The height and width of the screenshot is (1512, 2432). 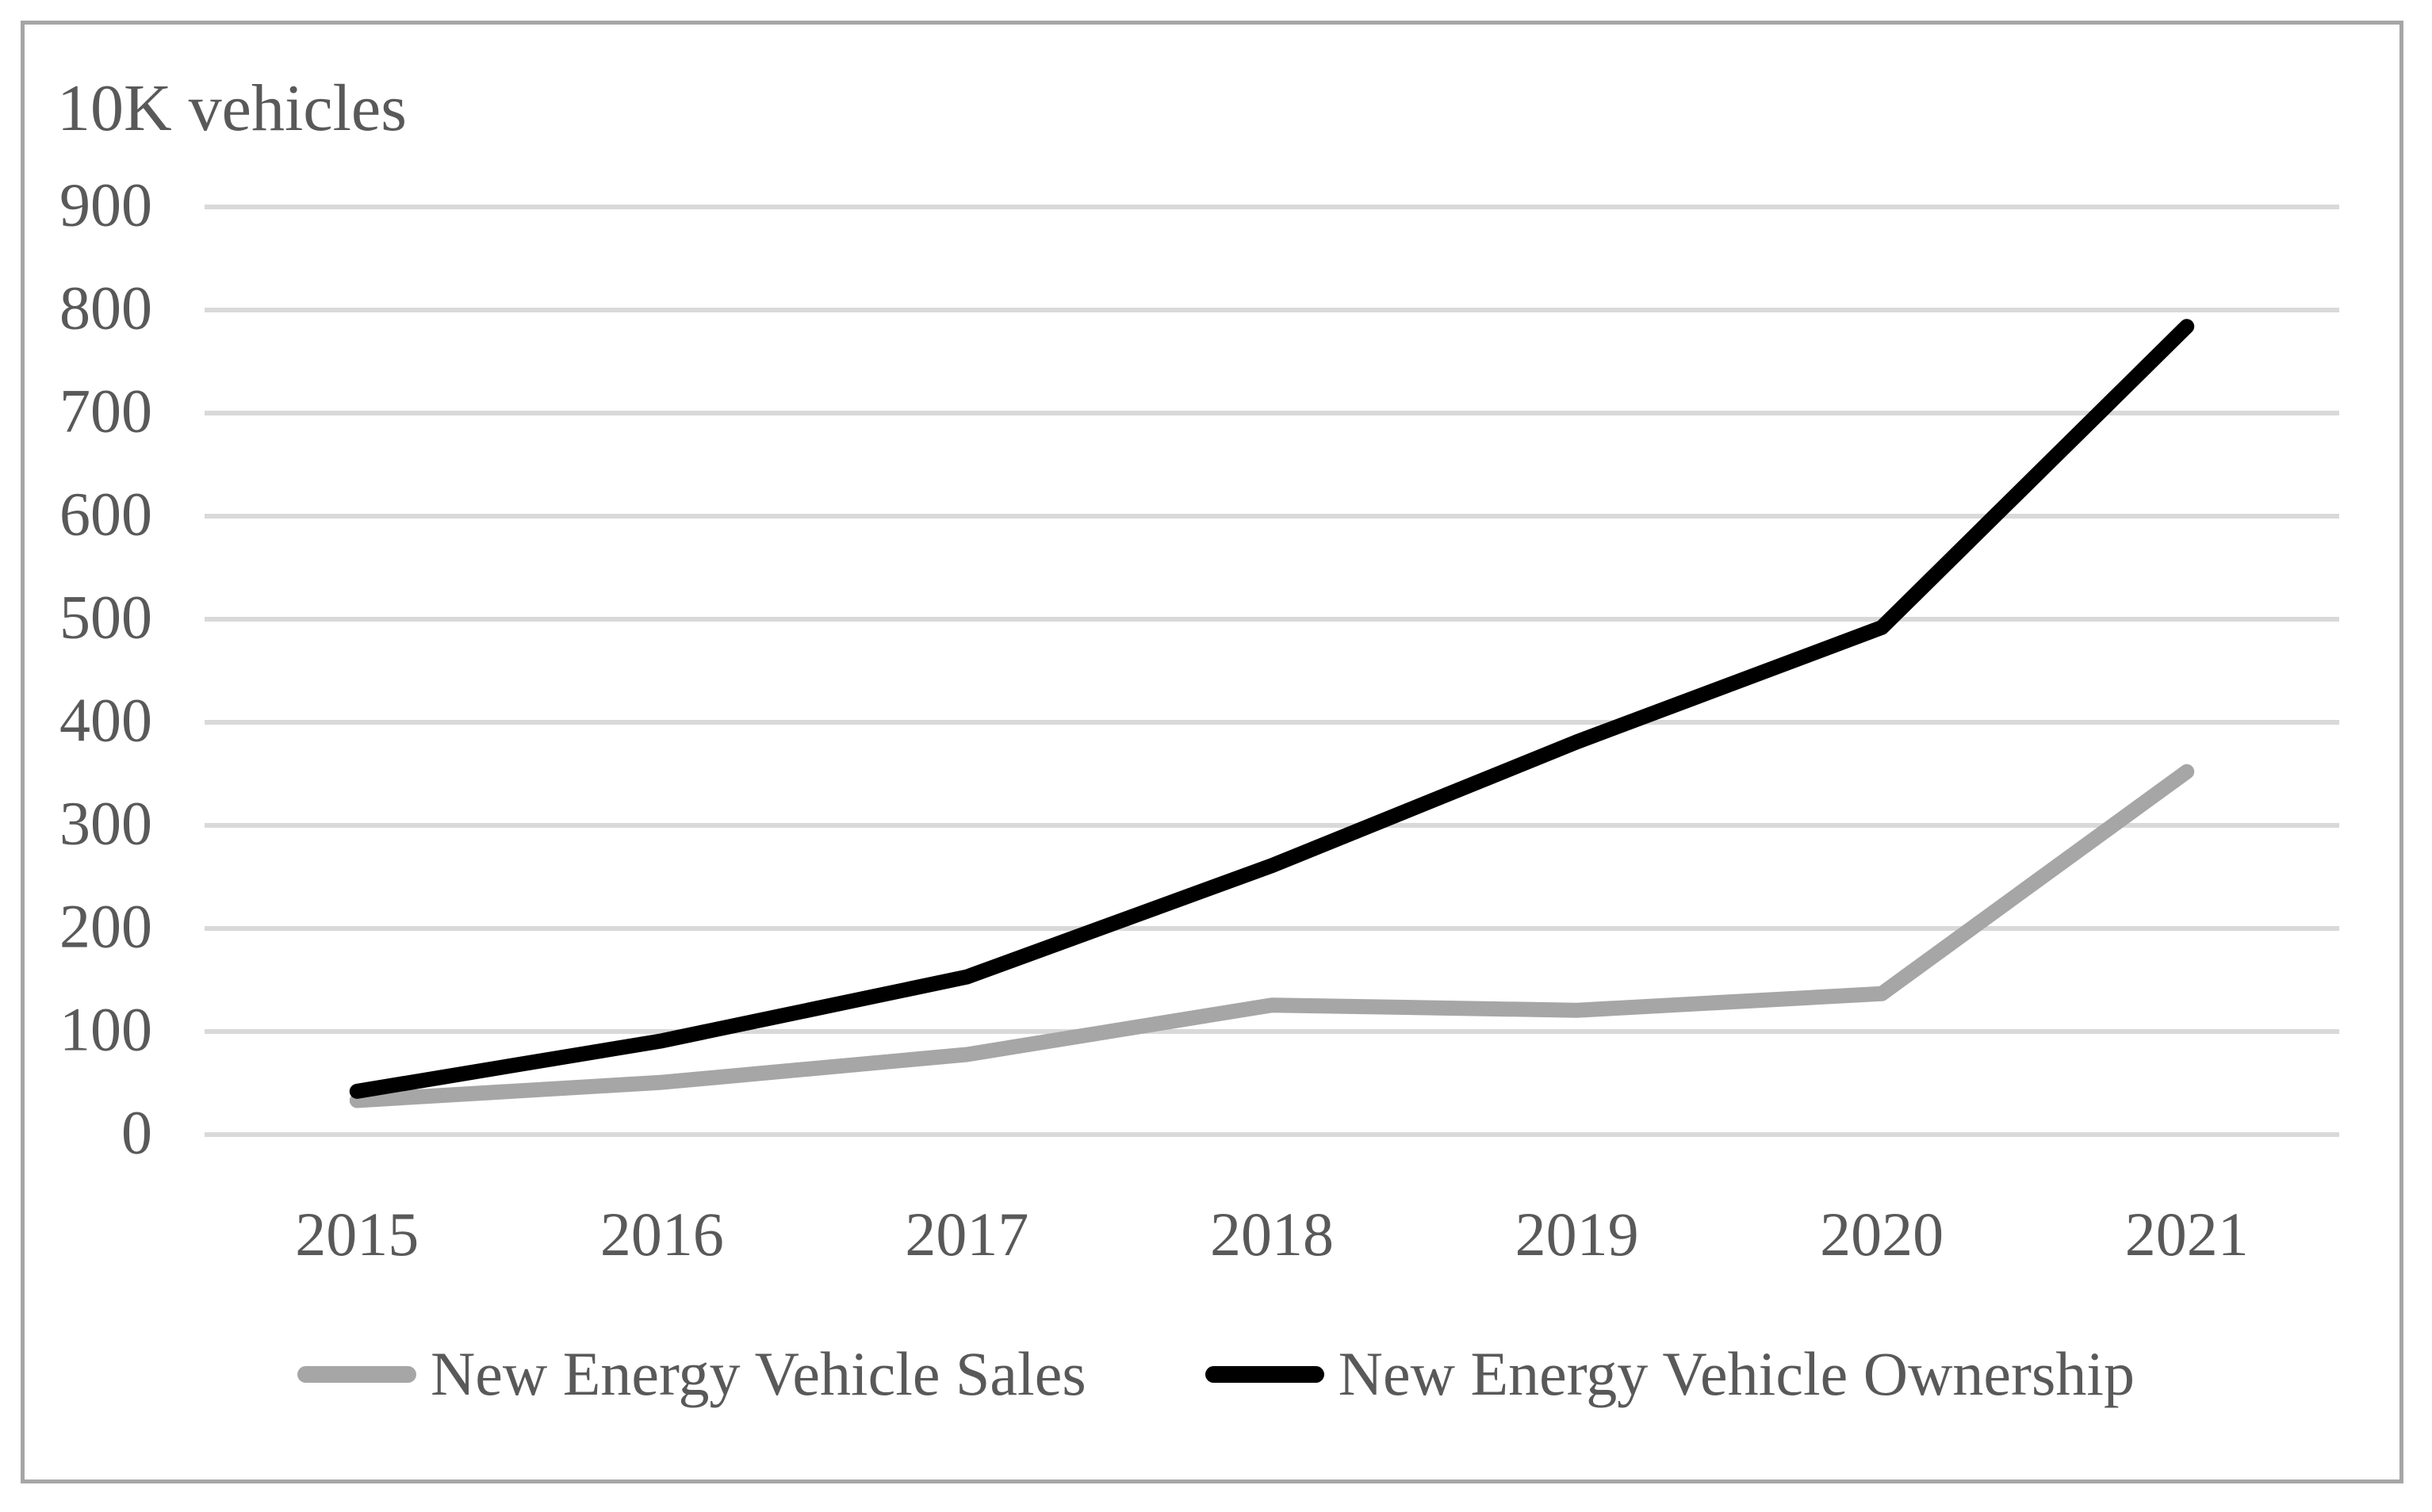 What do you see at coordinates (967, 1235) in the screenshot?
I see `x-tick-label: 2017` at bounding box center [967, 1235].